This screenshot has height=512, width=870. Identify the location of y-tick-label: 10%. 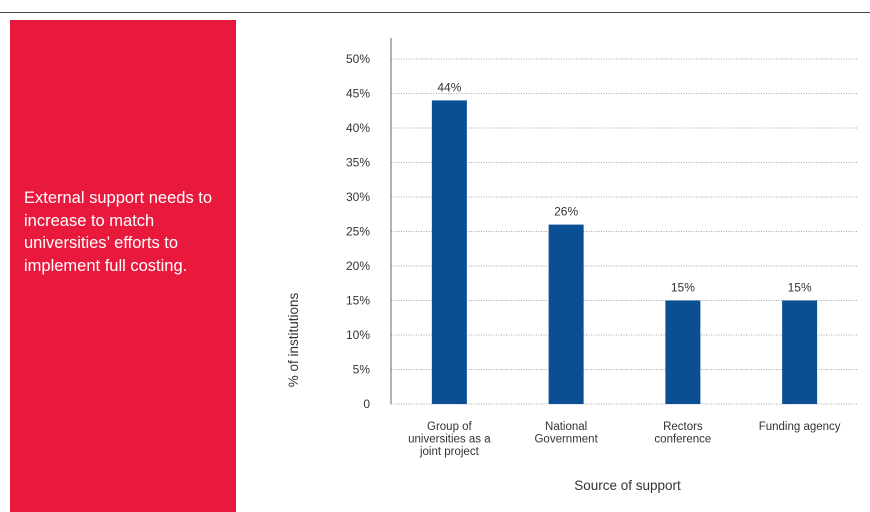
(358, 335).